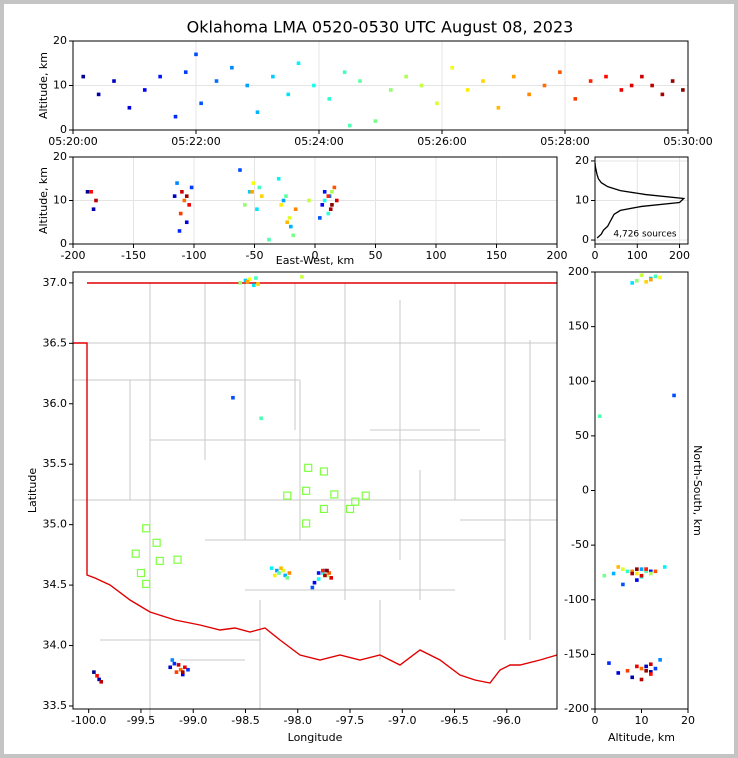 This screenshot has height=758, width=738. Describe the element at coordinates (595, 720) in the screenshot. I see `x-tick-label: 0` at that location.